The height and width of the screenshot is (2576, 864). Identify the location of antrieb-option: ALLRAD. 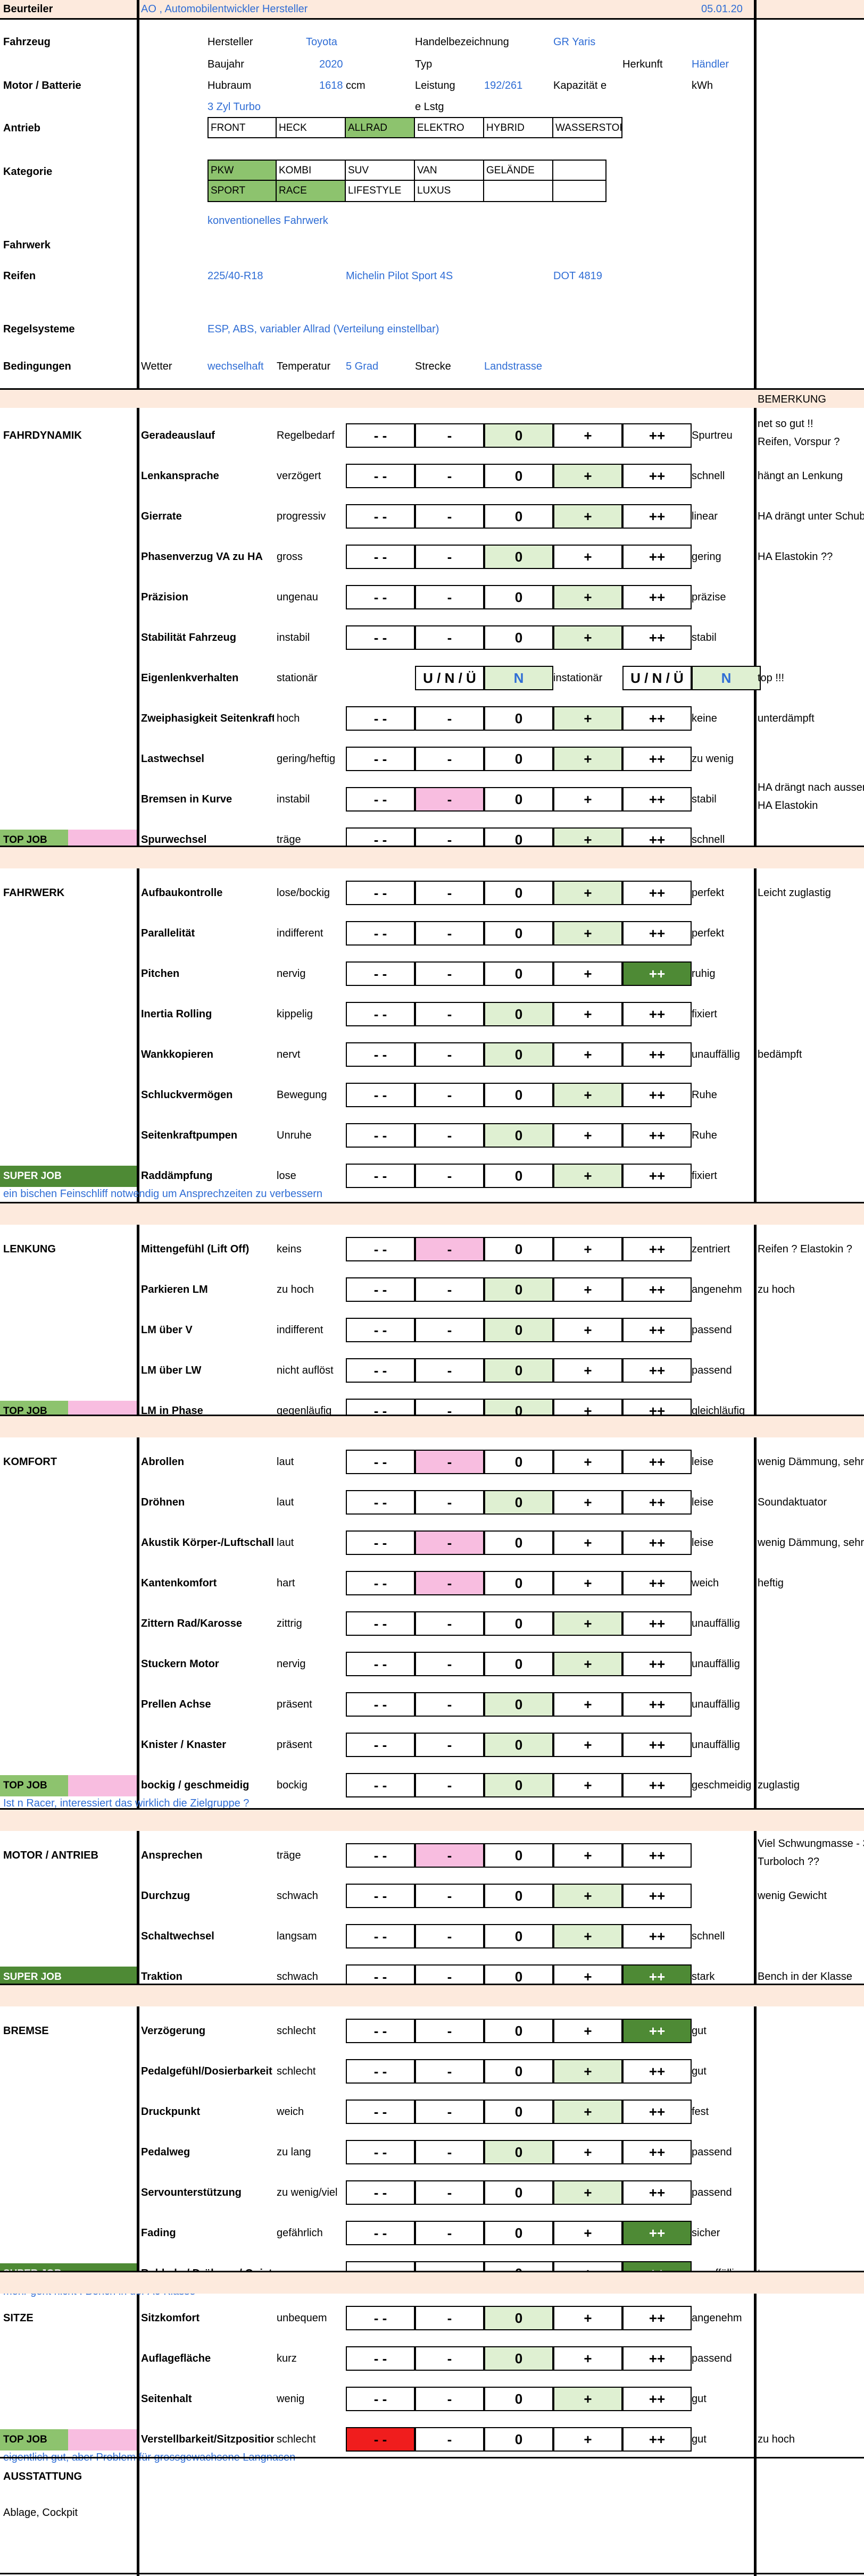
(380, 127).